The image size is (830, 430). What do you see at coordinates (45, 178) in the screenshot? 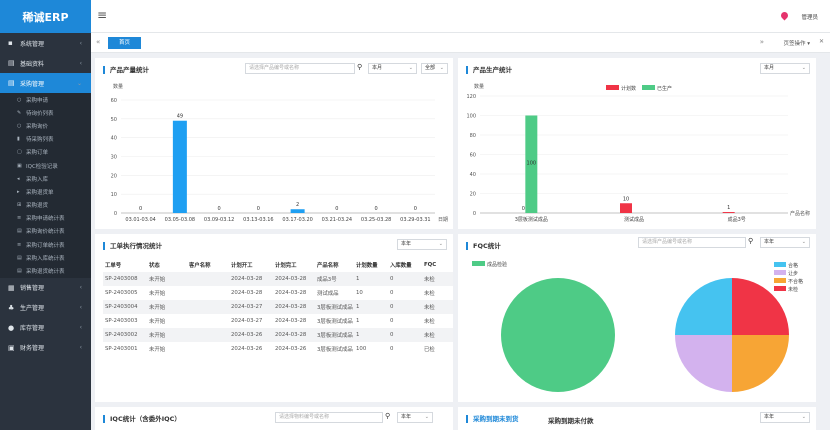
I see `sidebar-subitem: ◂ 采购入库` at bounding box center [45, 178].